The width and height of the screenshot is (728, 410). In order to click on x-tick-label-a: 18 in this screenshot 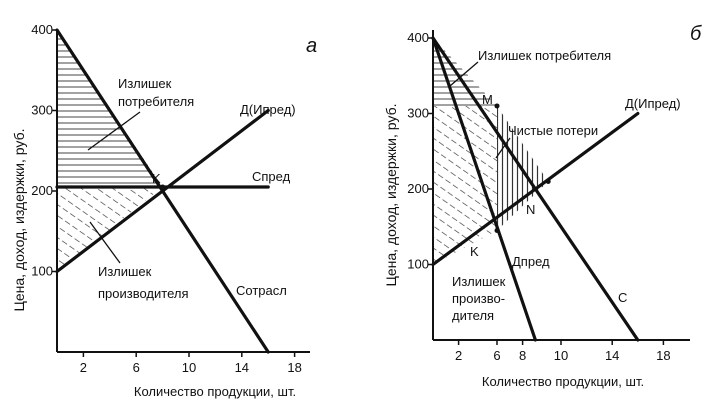, I will do `click(294, 367)`.